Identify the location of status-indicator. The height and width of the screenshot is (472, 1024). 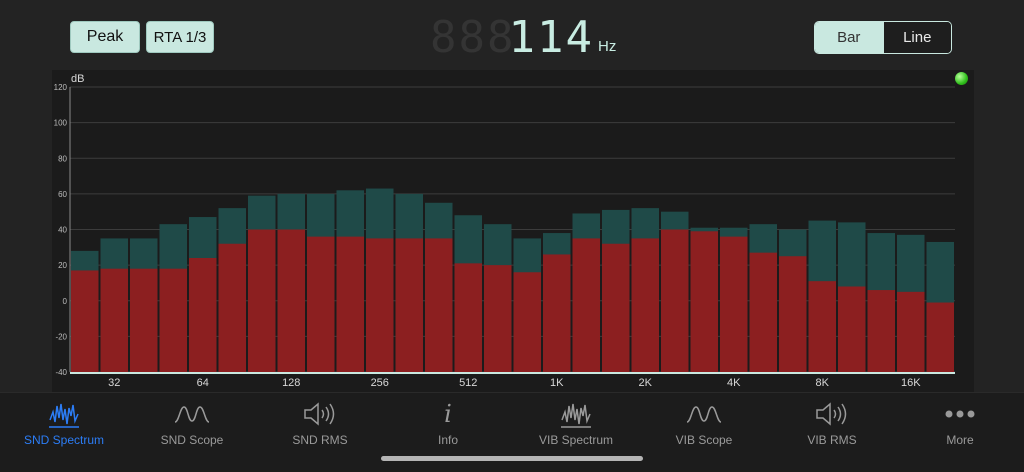
(961, 78).